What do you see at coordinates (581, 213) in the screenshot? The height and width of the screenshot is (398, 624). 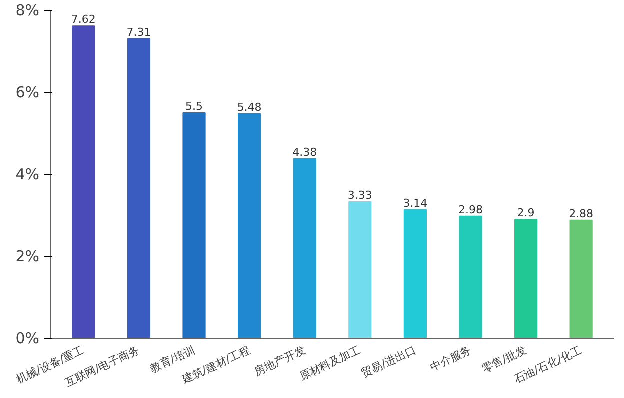 I see `data-label: 2.88` at bounding box center [581, 213].